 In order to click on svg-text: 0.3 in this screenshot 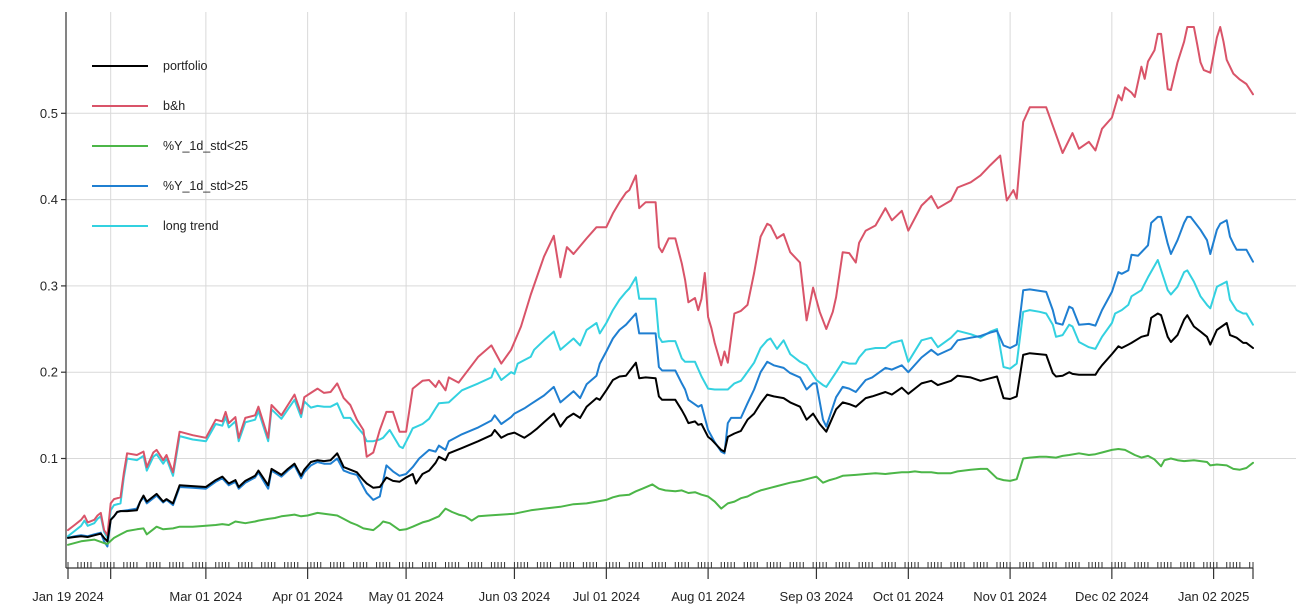, I will do `click(49, 285)`.